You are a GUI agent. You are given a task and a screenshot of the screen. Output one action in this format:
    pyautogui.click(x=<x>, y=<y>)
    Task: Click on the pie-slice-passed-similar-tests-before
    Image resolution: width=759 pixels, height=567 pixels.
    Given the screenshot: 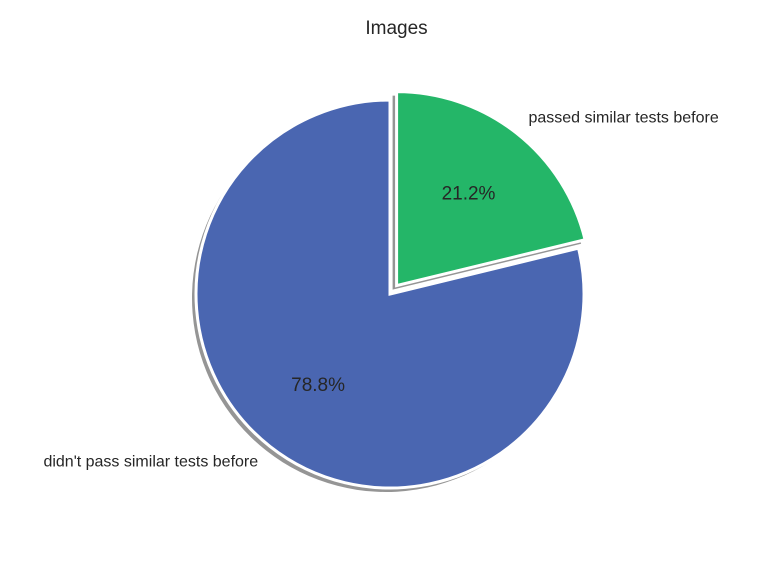 What is the action you would take?
    pyautogui.click(x=491, y=189)
    